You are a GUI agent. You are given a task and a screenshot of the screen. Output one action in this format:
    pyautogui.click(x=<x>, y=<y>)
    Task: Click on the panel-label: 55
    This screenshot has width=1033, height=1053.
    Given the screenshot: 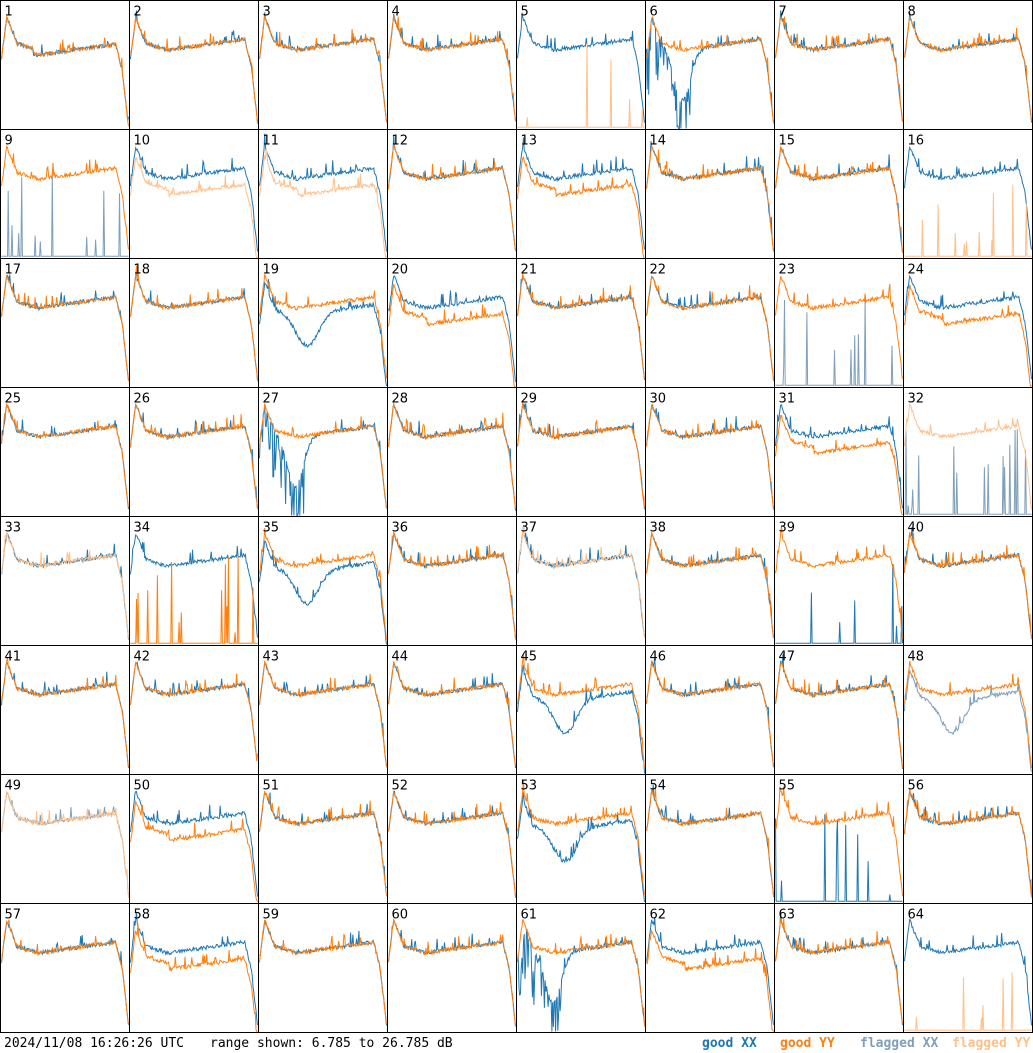 What is the action you would take?
    pyautogui.click(x=787, y=786)
    